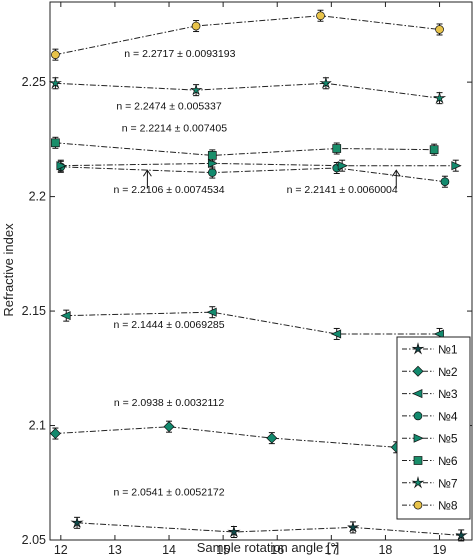  I want to click on y-tick-label: 2.25, so click(34, 82).